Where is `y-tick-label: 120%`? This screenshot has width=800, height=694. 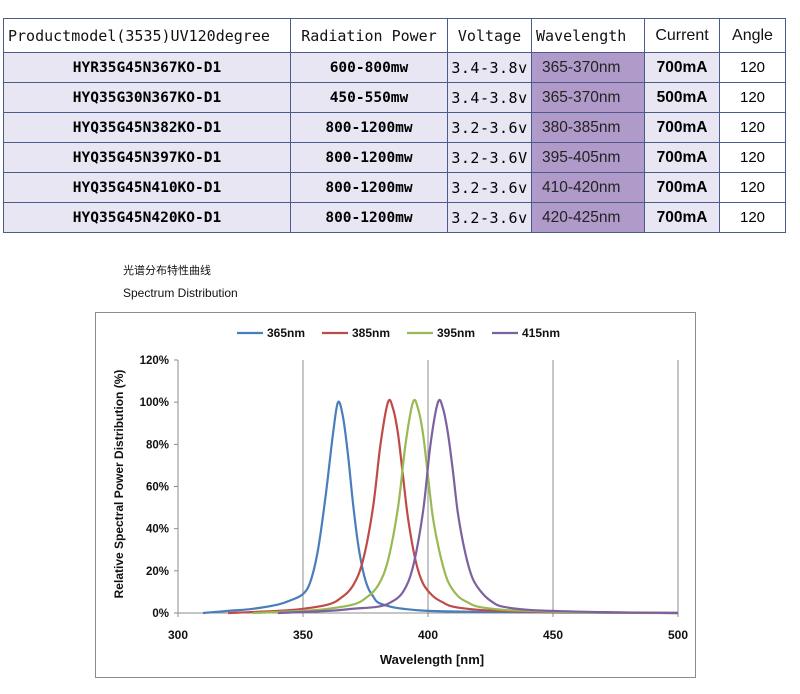 y-tick-label: 120% is located at coordinates (154, 361).